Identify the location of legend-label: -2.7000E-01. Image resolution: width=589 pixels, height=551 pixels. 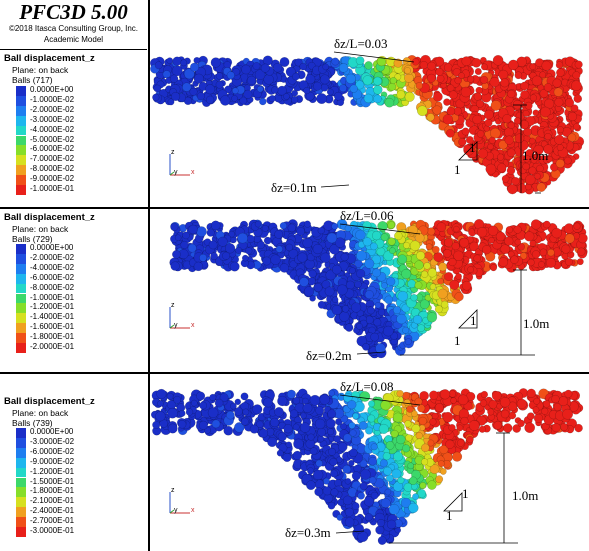
(52, 521).